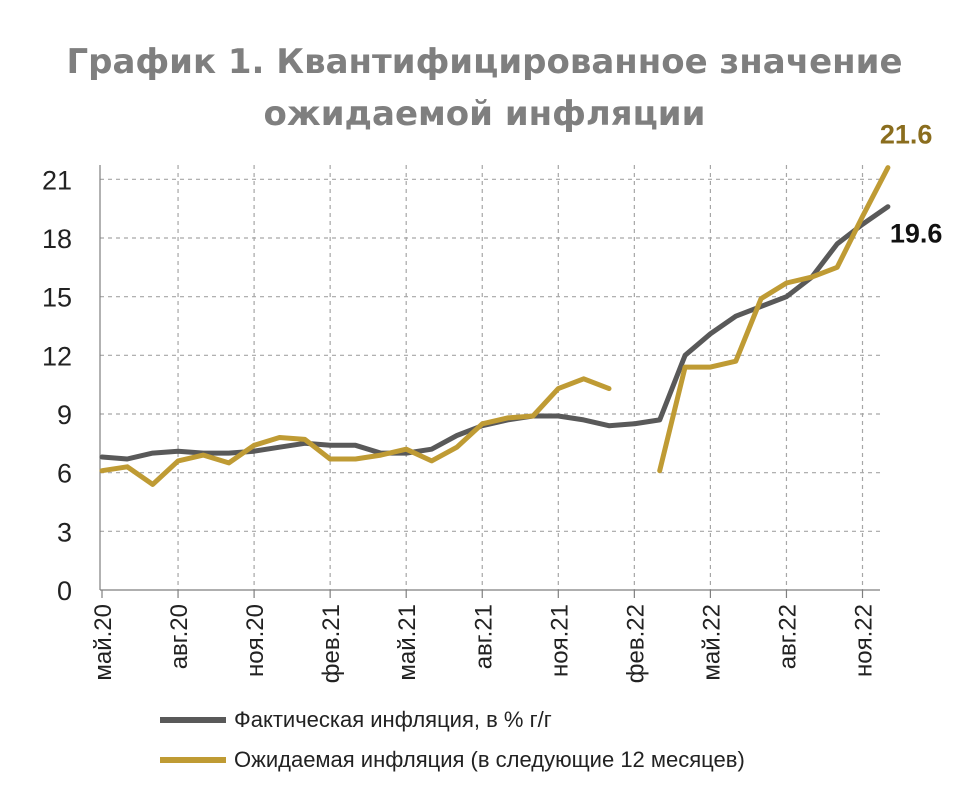 This screenshot has width=969, height=800. Describe the element at coordinates (559, 640) in the screenshot. I see `x-tick-label: ноя.21` at that location.